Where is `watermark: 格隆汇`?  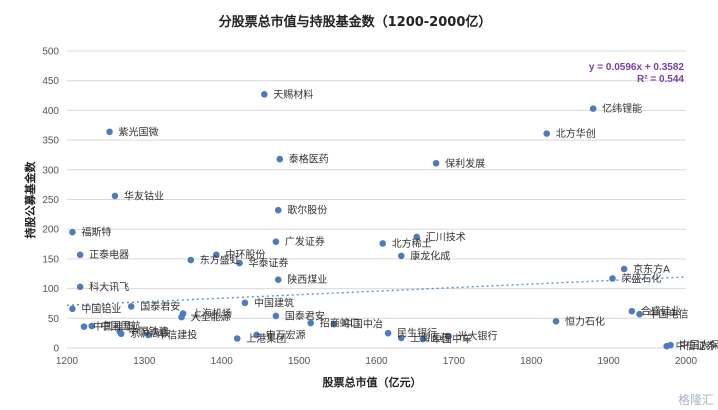
watermark: 格隆汇 is located at coordinates (696, 399).